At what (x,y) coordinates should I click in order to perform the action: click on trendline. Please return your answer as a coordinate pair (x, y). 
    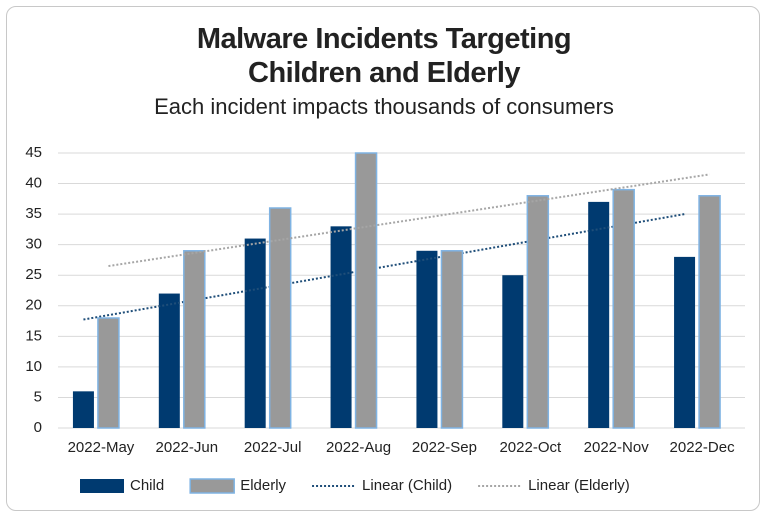
    Looking at the image, I should click on (409, 220).